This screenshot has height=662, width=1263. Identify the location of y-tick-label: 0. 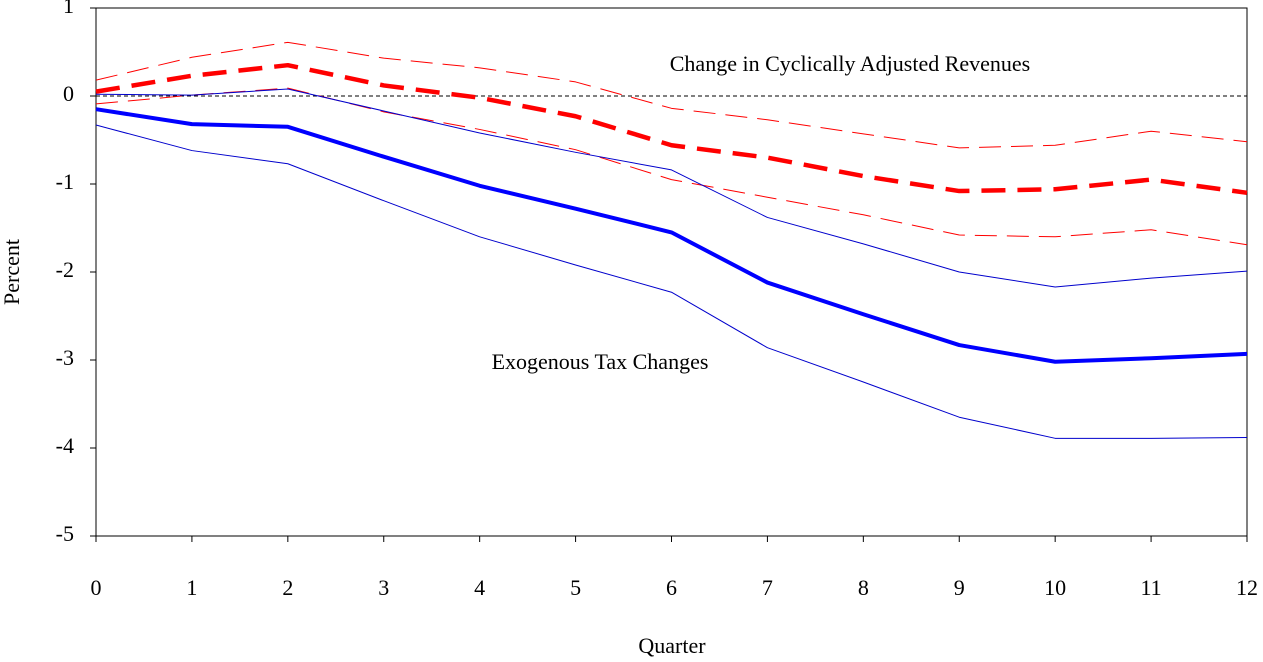
(68, 93).